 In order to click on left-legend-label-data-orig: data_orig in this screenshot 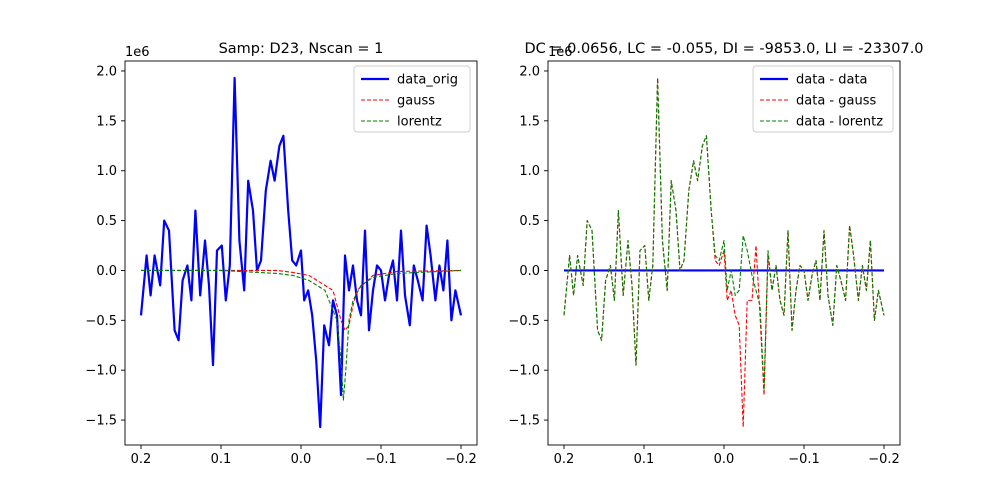, I will do `click(427, 80)`.